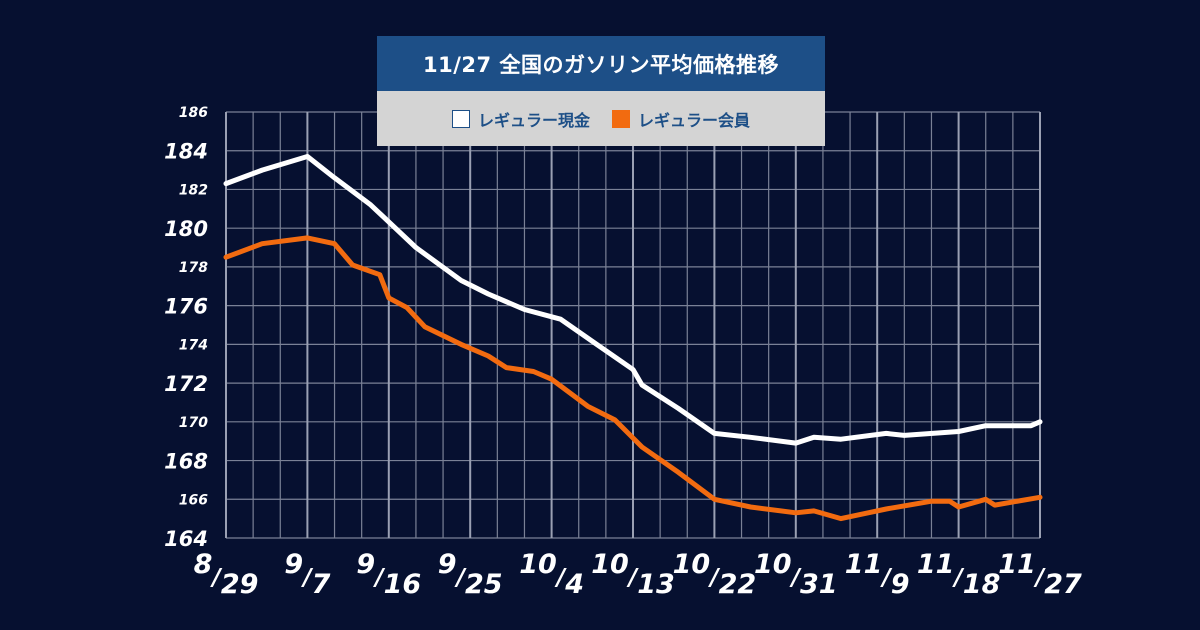  Describe the element at coordinates (460, 118) in the screenshot. I see `legend-swatch-white` at that location.